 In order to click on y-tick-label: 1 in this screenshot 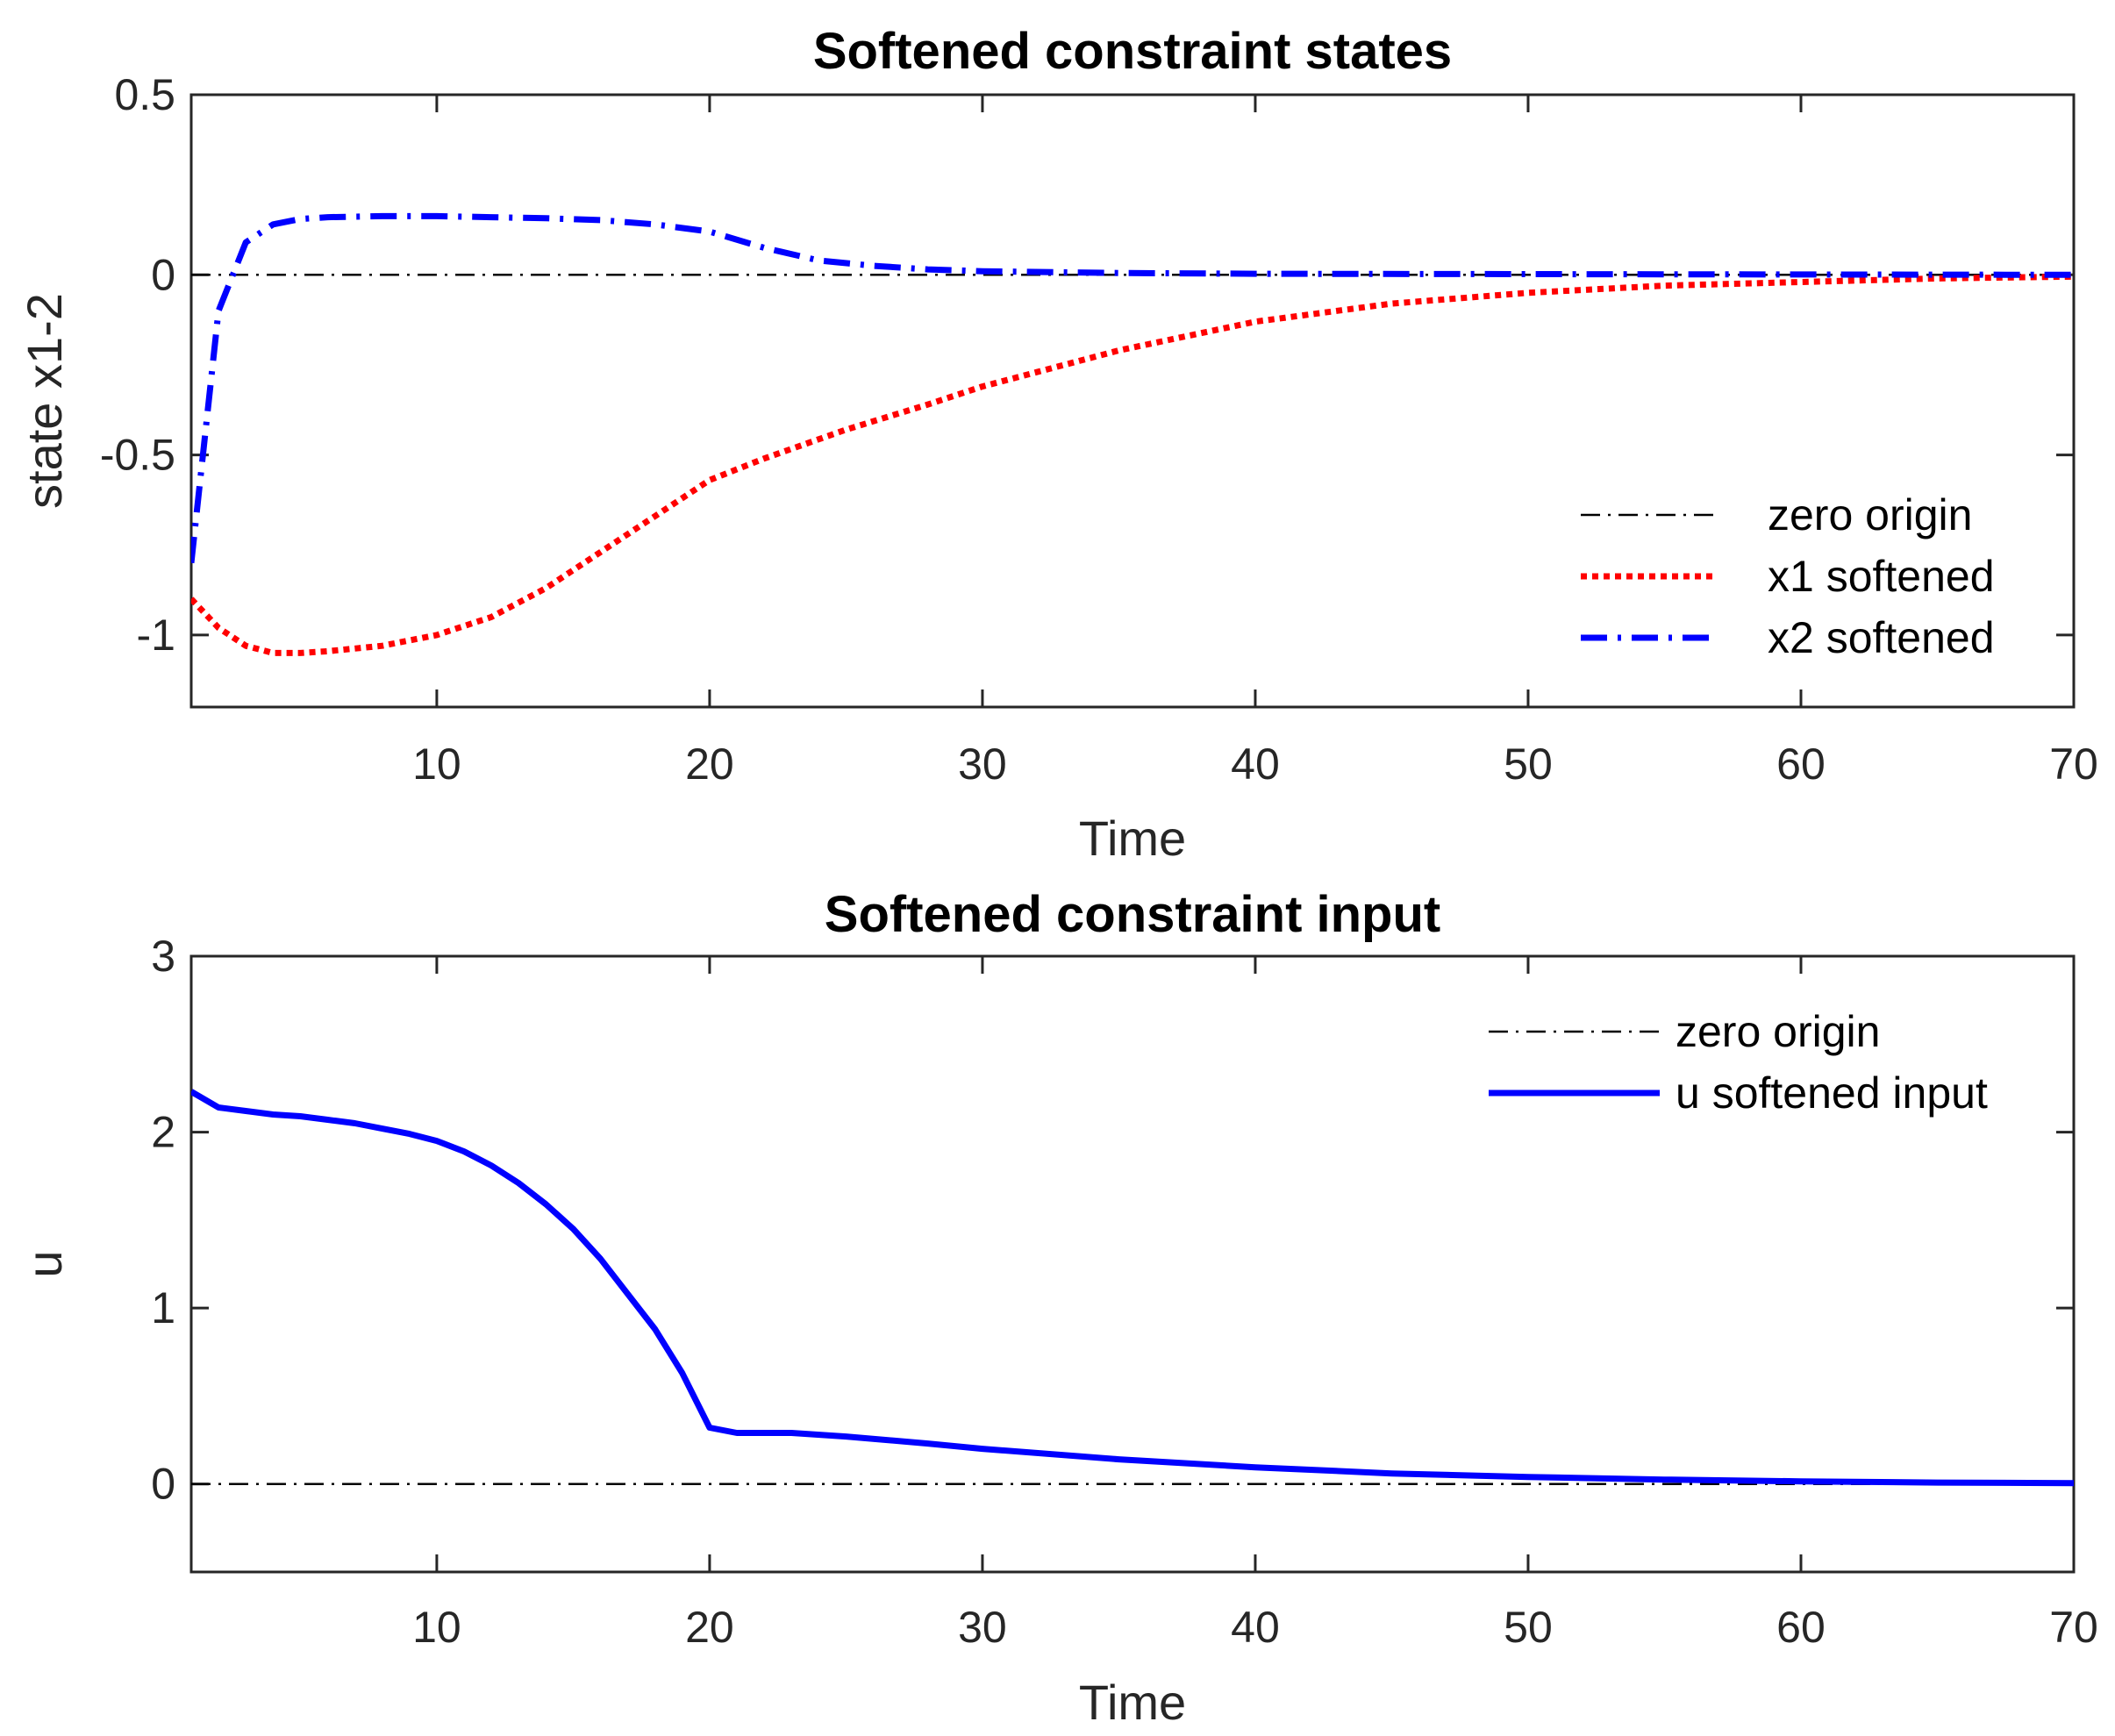, I will do `click(163, 1307)`.